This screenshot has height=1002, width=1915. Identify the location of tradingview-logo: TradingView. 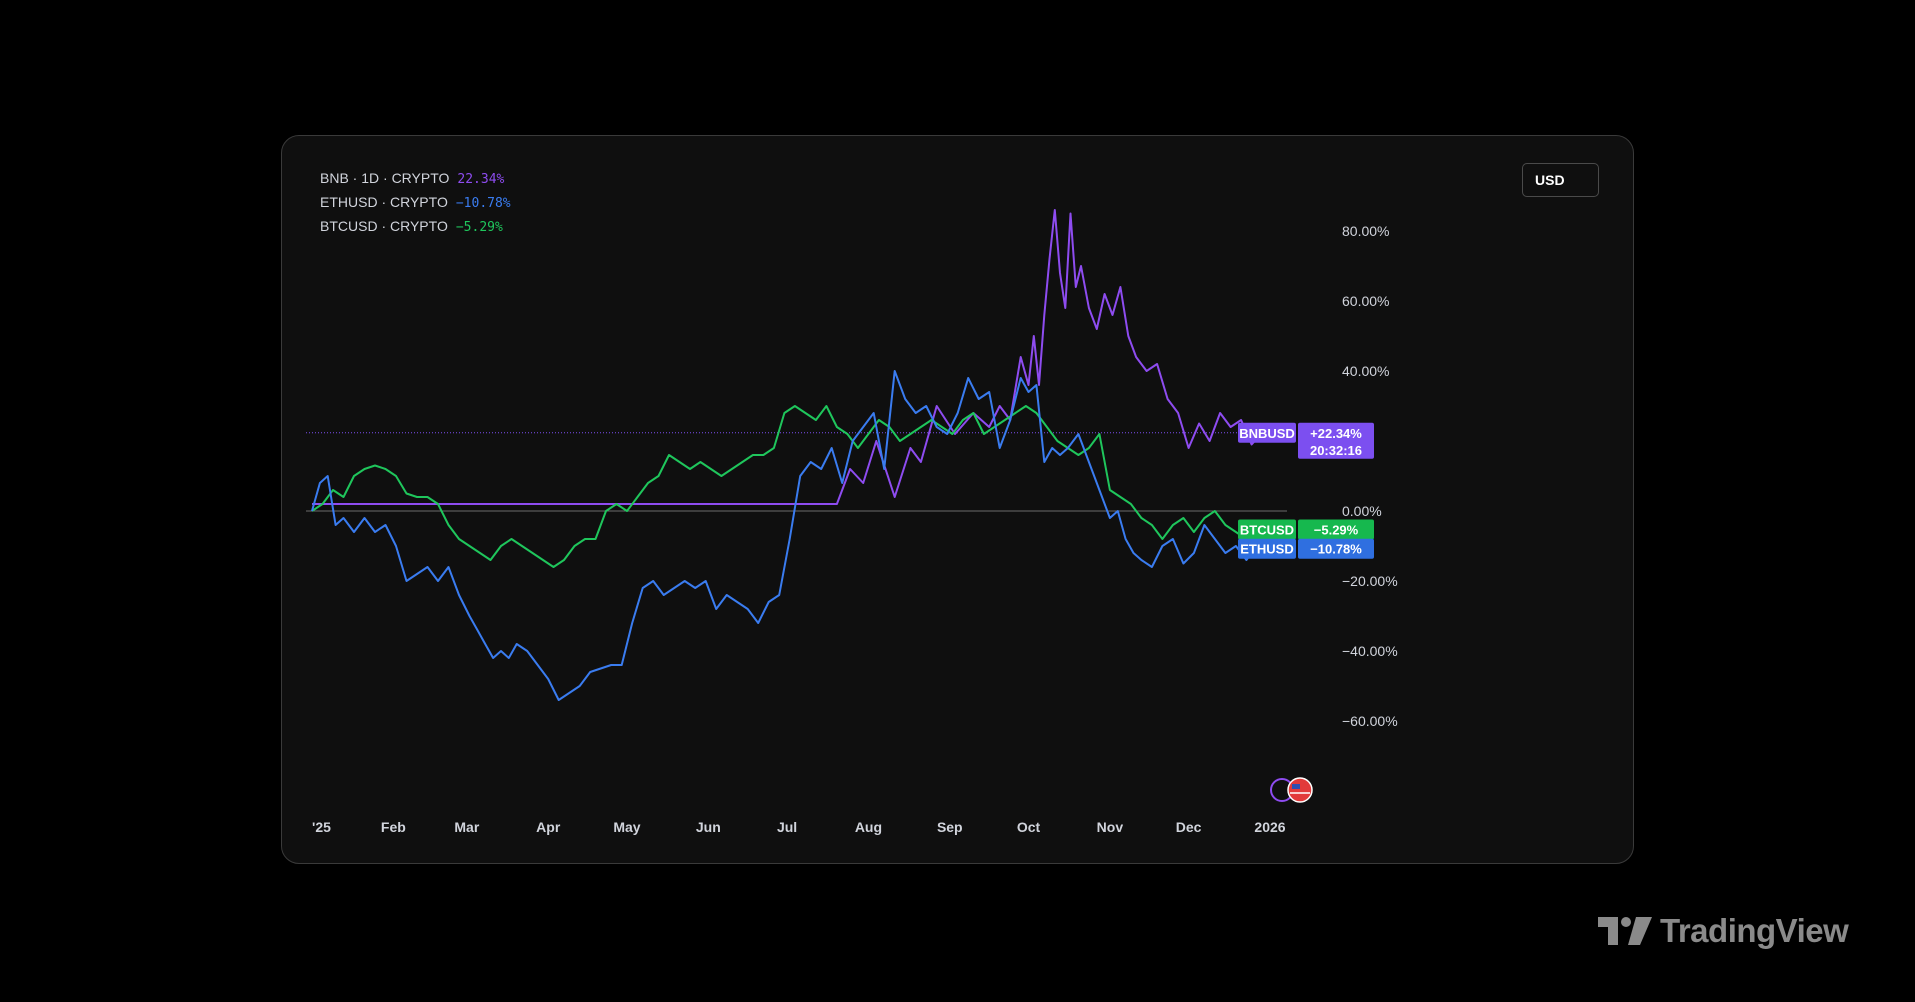
(1723, 931).